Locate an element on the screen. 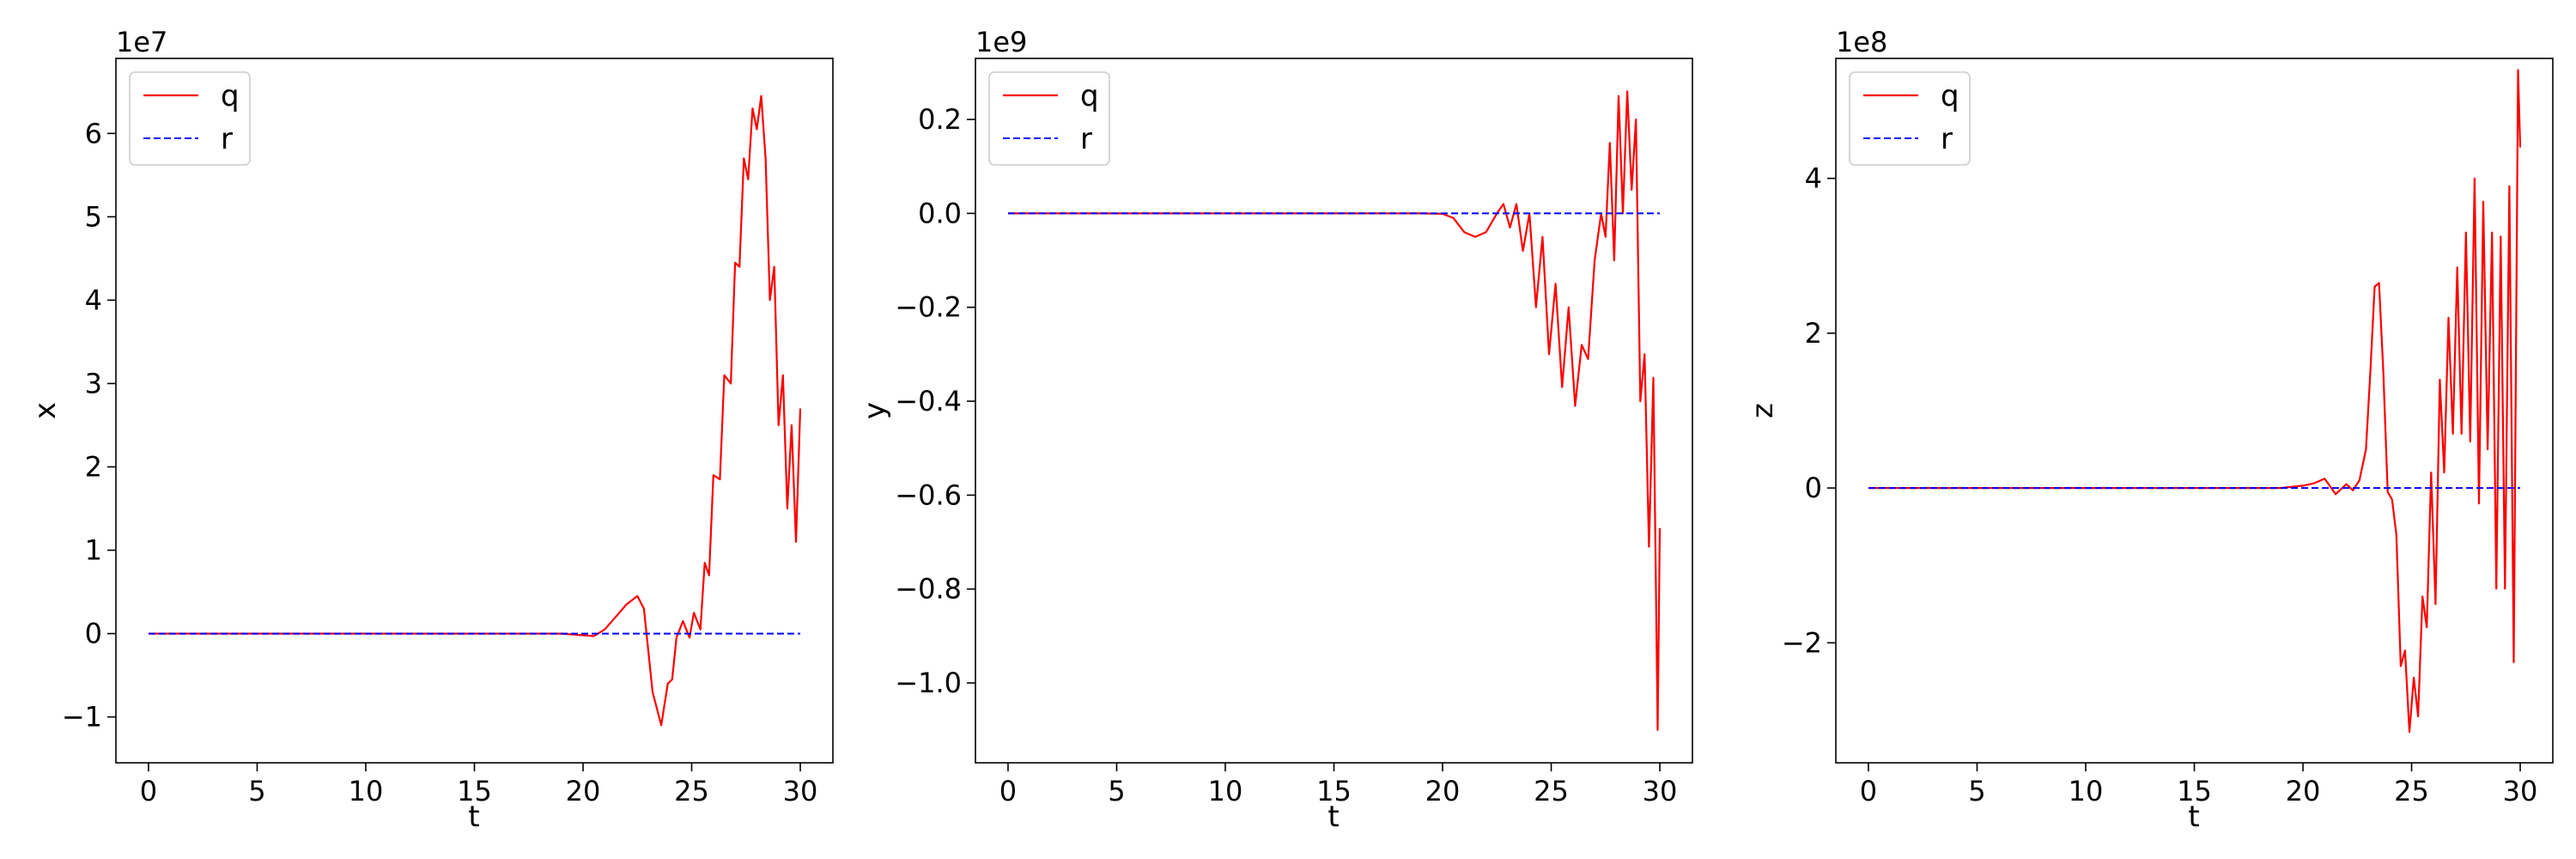  y-tick-label: −1 is located at coordinates (82, 717).